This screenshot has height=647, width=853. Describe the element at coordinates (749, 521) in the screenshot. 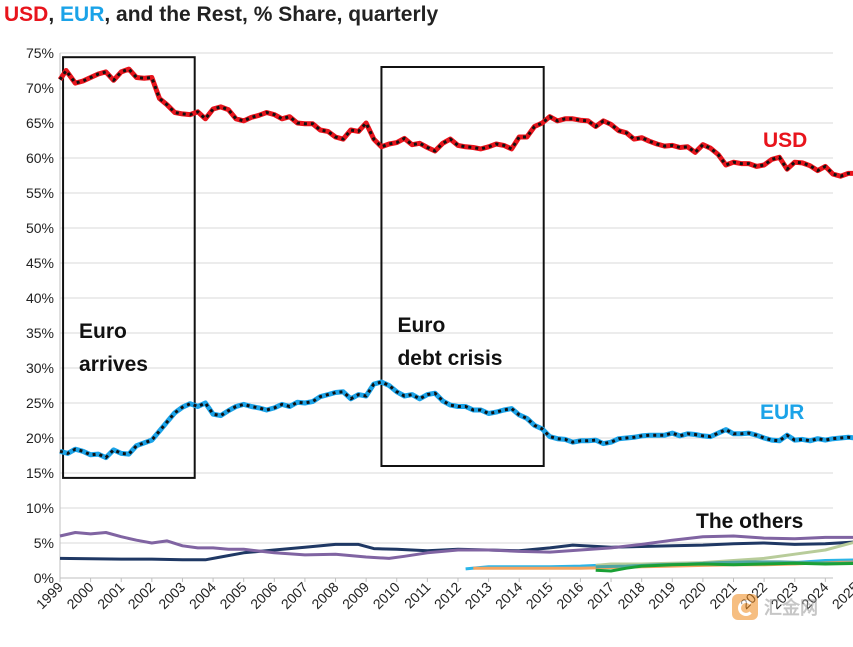

I see `others-series-label: The others` at that location.